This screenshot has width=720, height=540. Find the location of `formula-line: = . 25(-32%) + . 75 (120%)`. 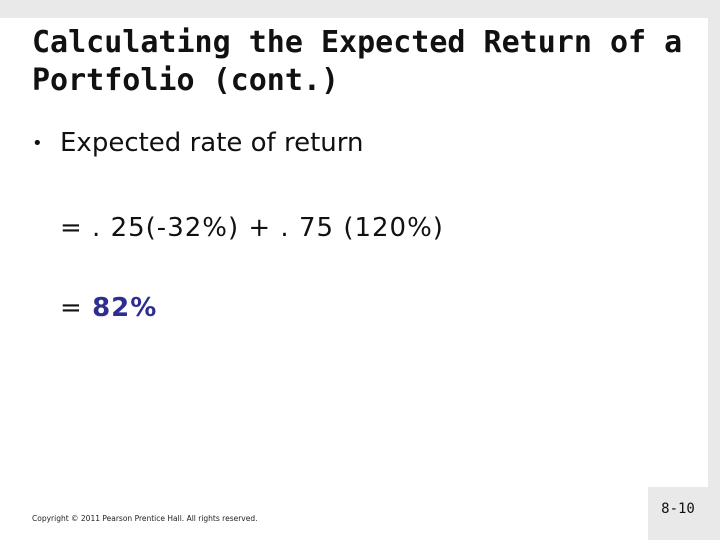

formula-line: = . 25(-32%) + . 75 (120%) is located at coordinates (252, 228).